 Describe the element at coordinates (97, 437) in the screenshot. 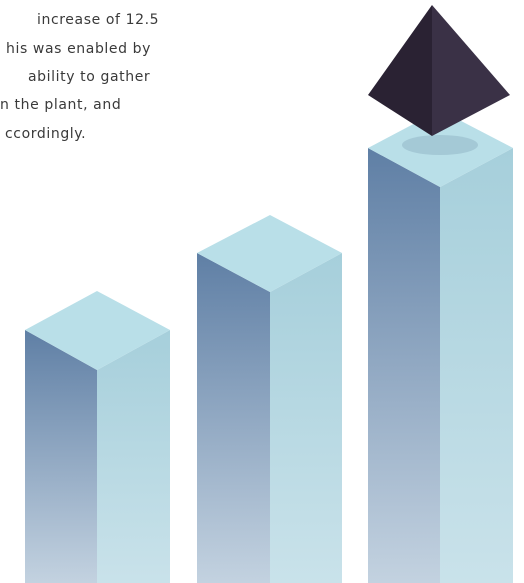

I see `bar-small` at that location.